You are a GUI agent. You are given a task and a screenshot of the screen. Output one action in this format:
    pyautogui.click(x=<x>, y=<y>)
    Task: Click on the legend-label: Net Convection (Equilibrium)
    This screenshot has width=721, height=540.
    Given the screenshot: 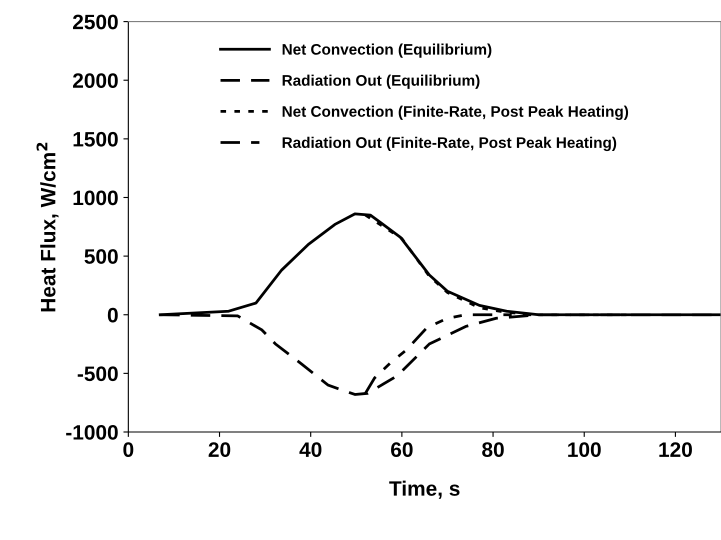 What is the action you would take?
    pyautogui.click(x=387, y=51)
    